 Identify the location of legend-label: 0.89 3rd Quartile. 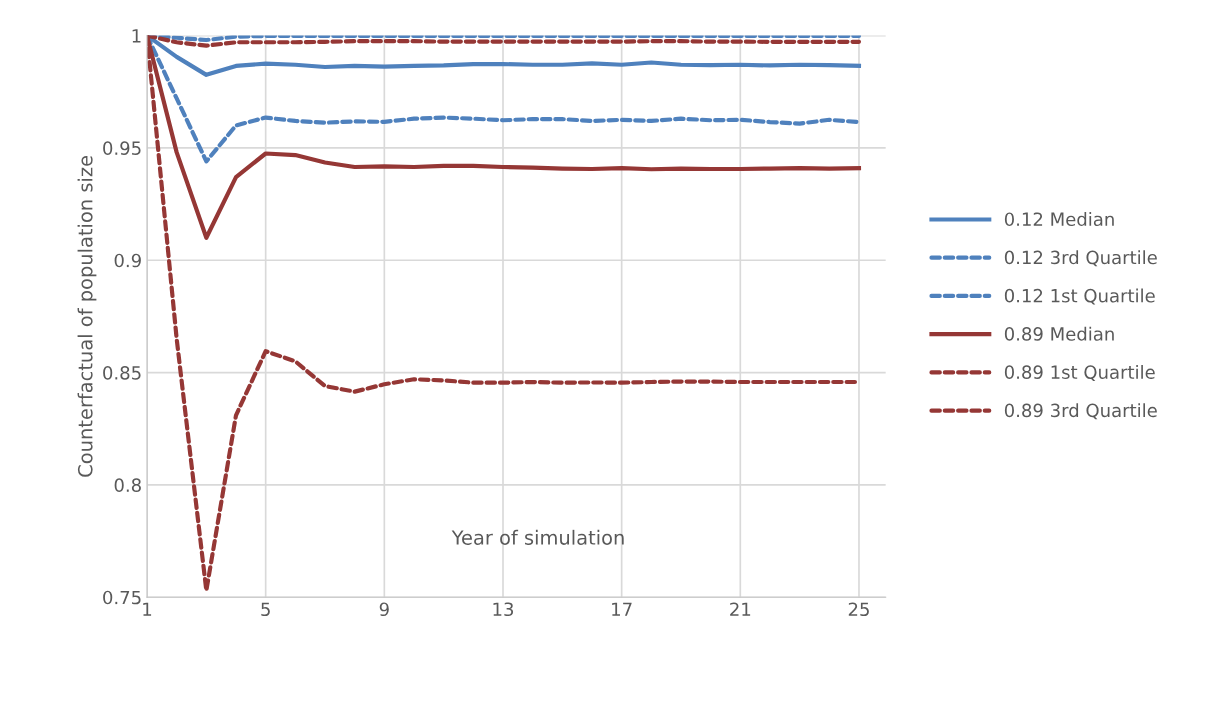
(1080, 411).